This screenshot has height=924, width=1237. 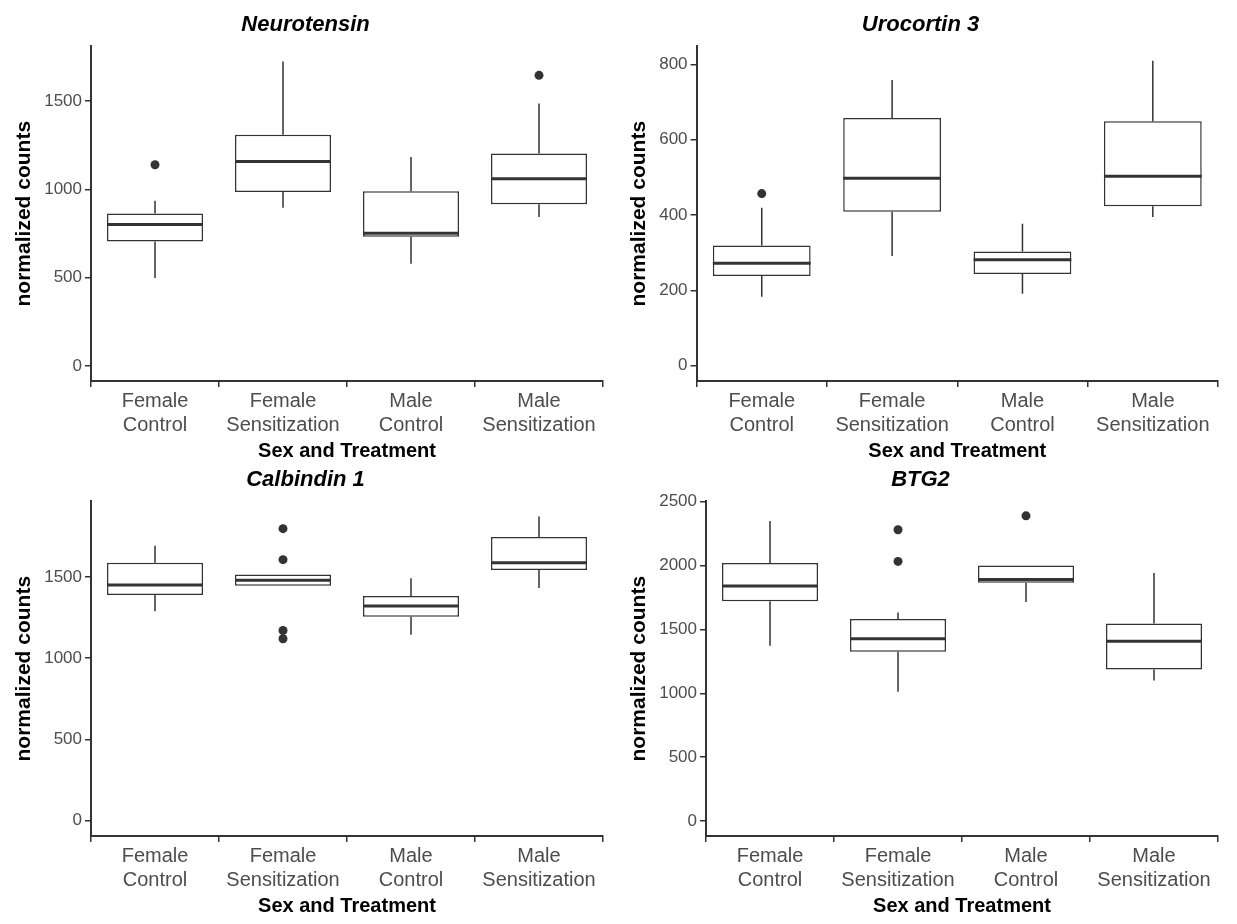 I want to click on chart-title: Urocortin 3, so click(x=920, y=24).